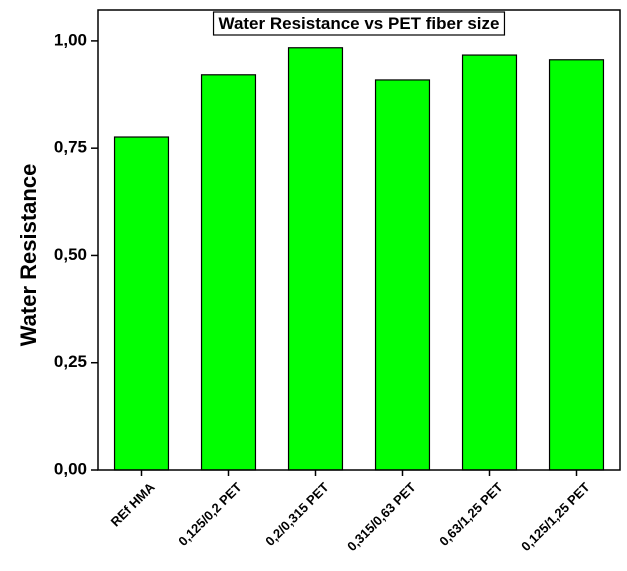 The image size is (627, 571). Describe the element at coordinates (209, 513) in the screenshot. I see `x-tick-label: 0,125/0,2 PET` at that location.